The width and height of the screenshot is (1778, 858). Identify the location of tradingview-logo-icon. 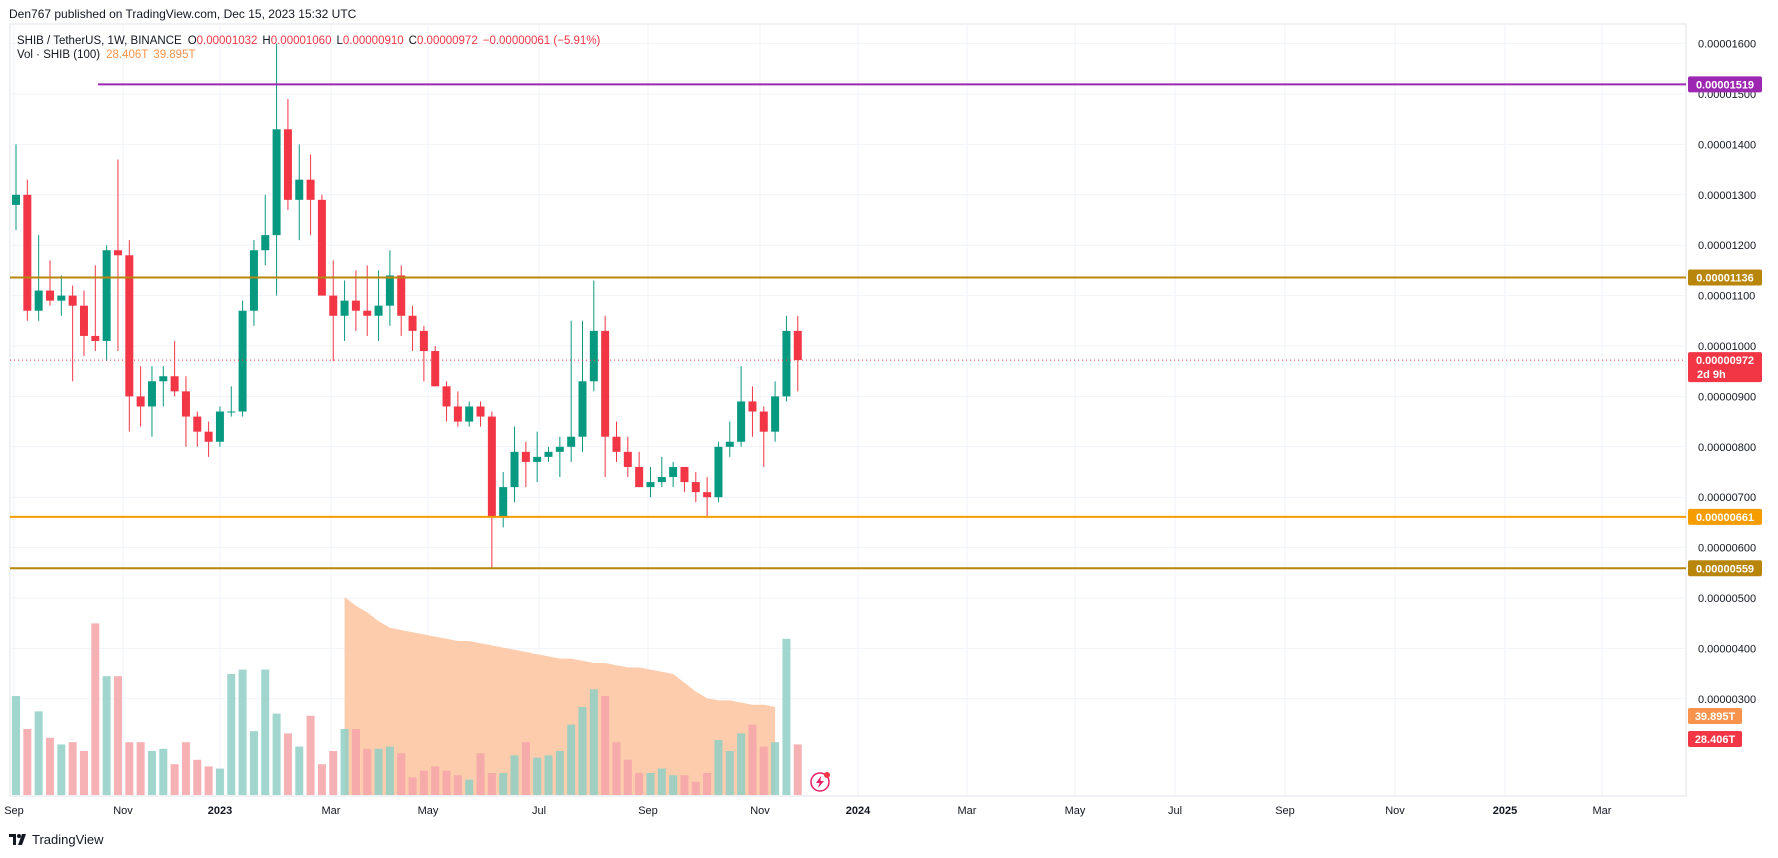
(17, 839).